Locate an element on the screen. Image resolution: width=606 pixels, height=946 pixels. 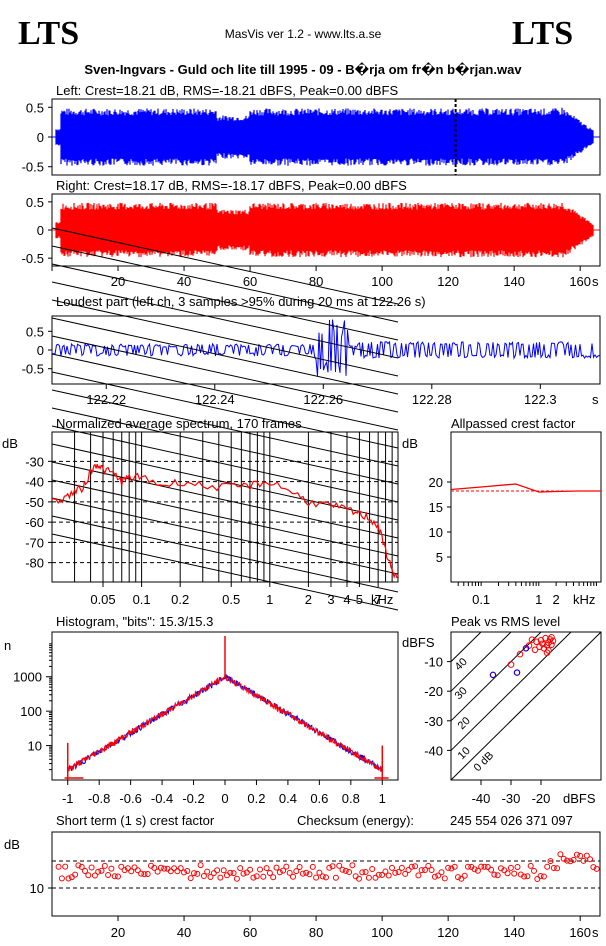
spectrum-ytick-label: -60 is located at coordinates (34, 522).